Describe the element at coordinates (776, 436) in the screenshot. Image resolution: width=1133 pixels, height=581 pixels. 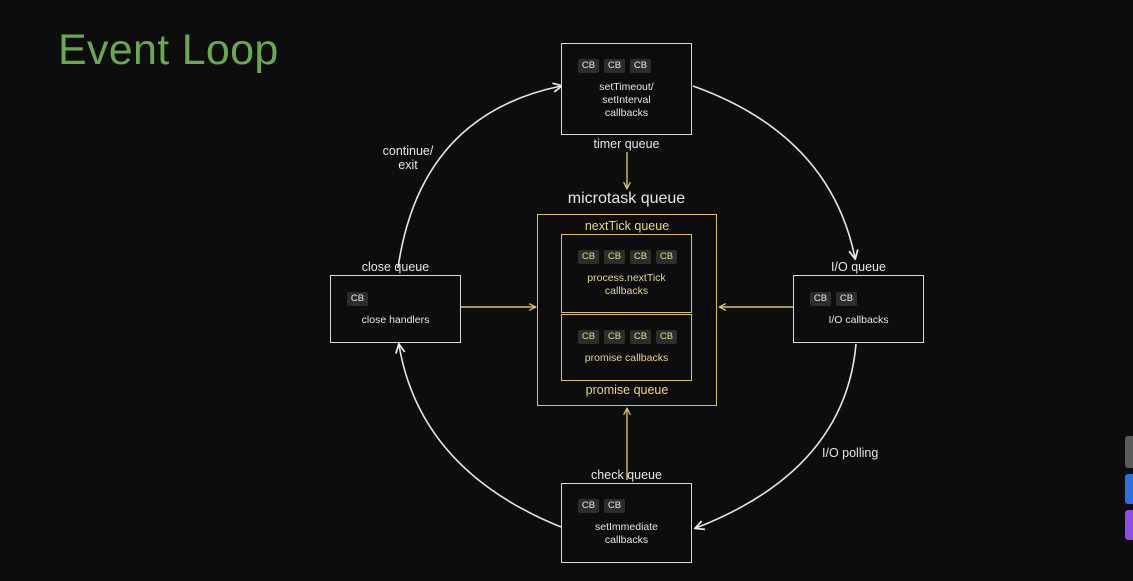
I see `arc-io-to-check` at that location.